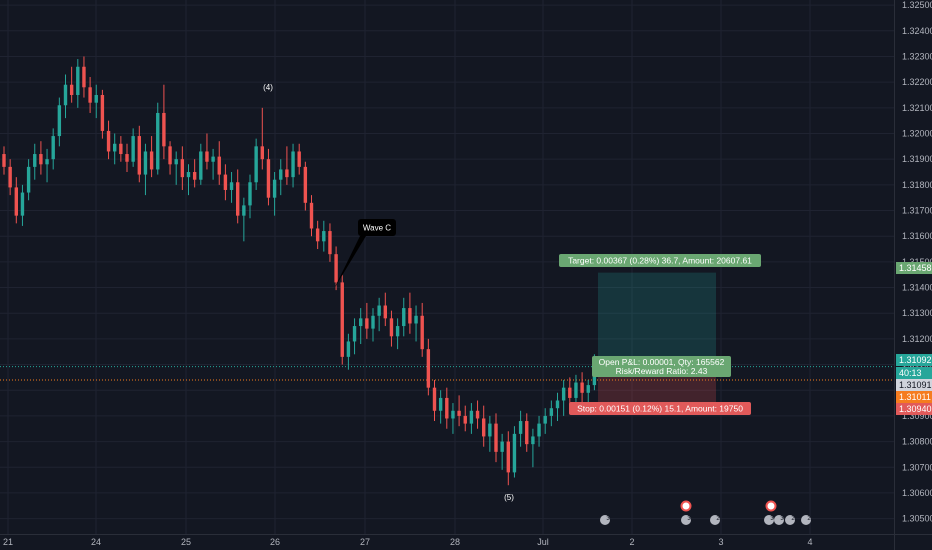 This screenshot has height=550, width=932. What do you see at coordinates (917, 467) in the screenshot?
I see `y-tick-label: 1.30700` at bounding box center [917, 467].